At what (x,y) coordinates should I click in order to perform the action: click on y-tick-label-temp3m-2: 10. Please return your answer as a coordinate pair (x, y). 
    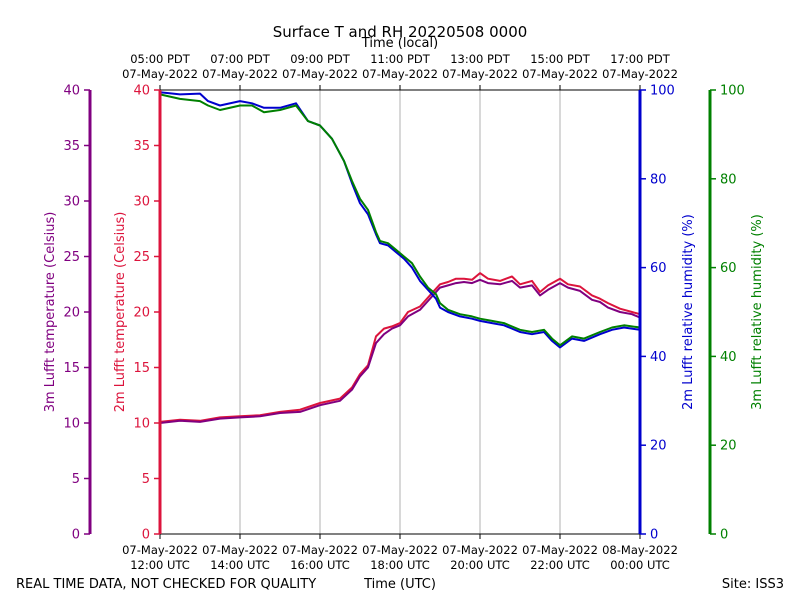
    Looking at the image, I should click on (71, 424).